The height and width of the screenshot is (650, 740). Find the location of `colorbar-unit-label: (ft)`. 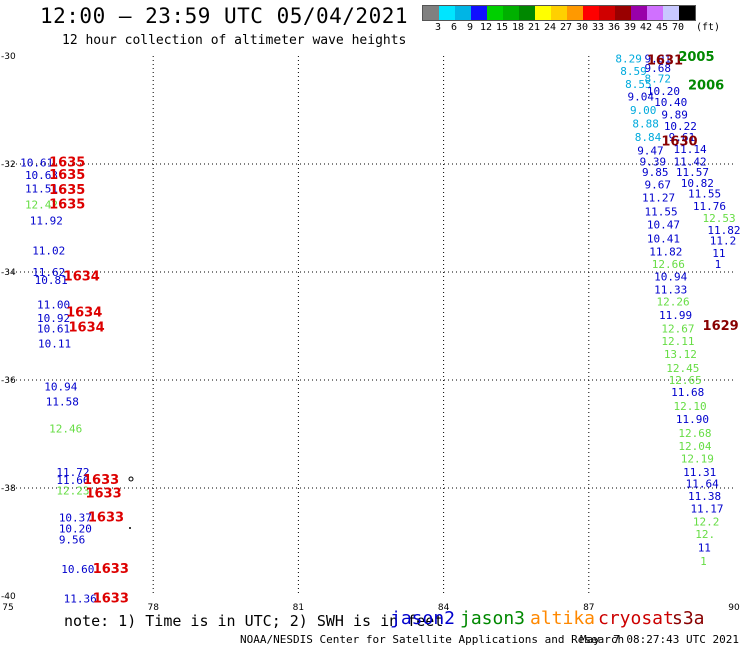

colorbar-unit-label: (ft) is located at coordinates (708, 27).